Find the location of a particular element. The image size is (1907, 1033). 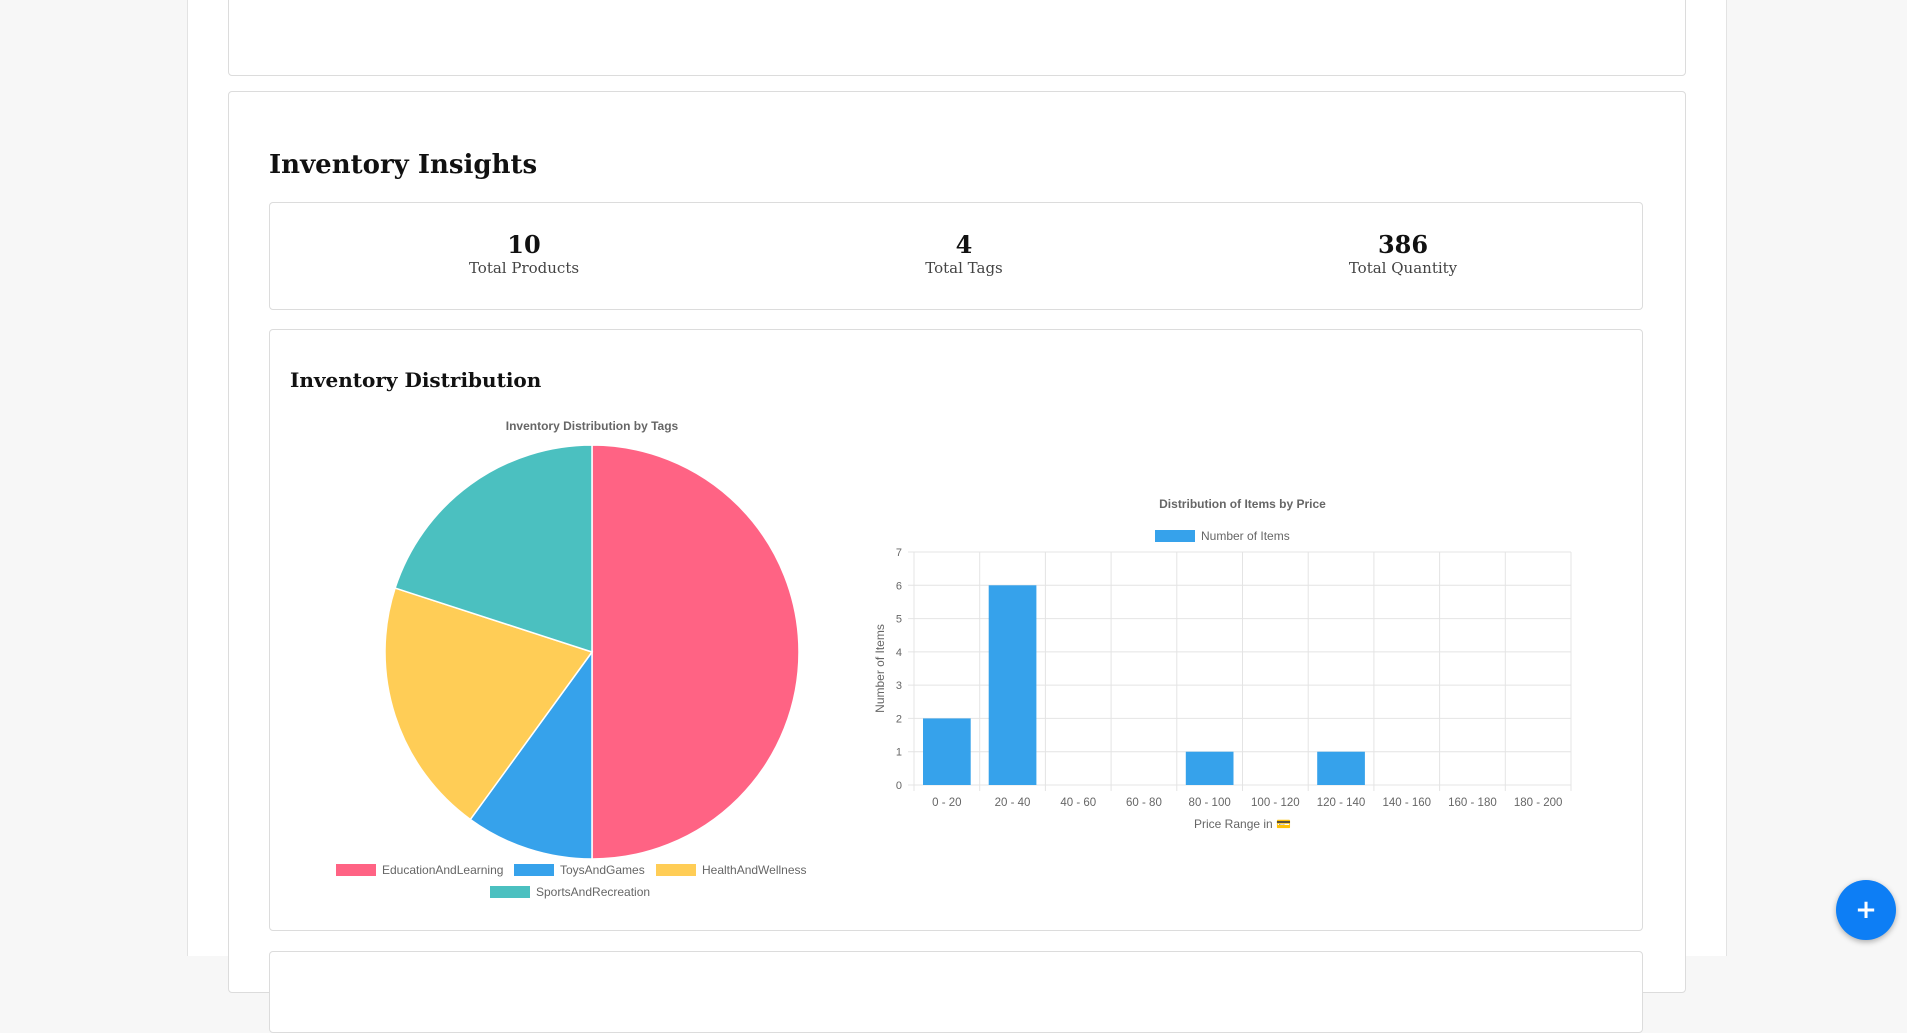

y-axis-label: Number of Items is located at coordinates (880, 668).